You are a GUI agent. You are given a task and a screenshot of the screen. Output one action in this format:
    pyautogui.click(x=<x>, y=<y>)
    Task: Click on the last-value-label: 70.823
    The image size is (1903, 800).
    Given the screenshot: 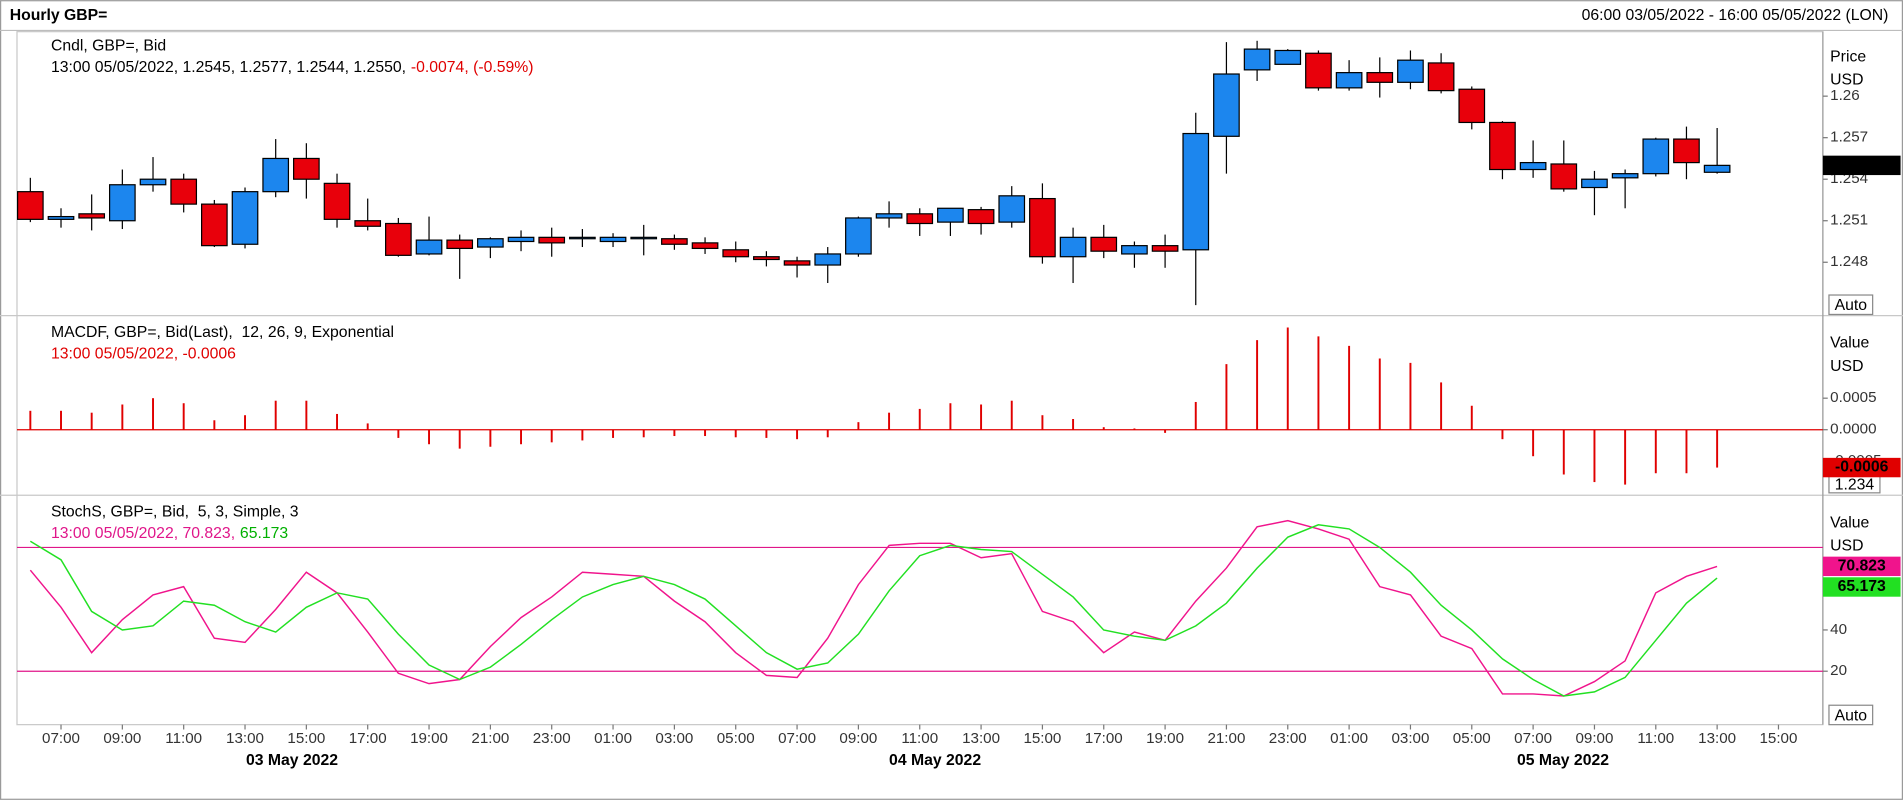 What is the action you would take?
    pyautogui.click(x=1862, y=566)
    